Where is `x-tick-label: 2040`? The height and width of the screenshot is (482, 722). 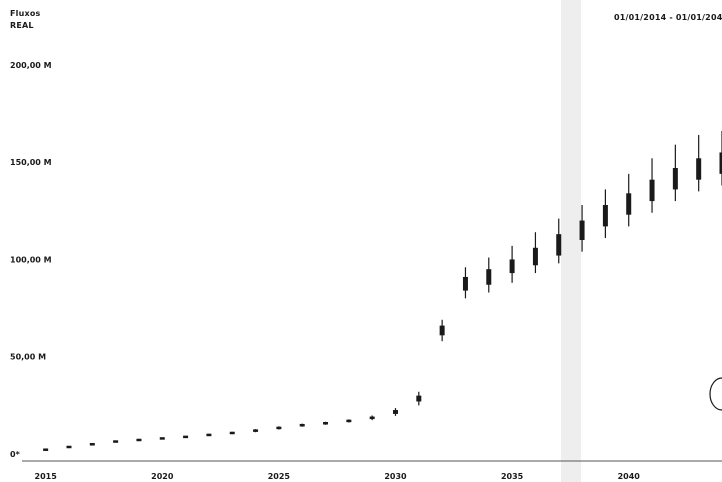 x-tick-label: 2040 is located at coordinates (629, 476).